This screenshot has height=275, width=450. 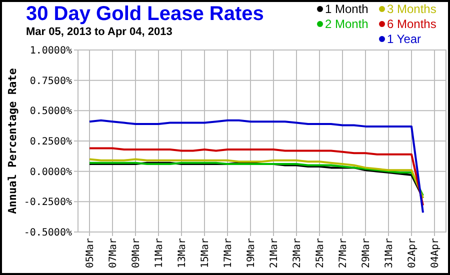 What do you see at coordinates (145, 14) in the screenshot?
I see `chart-title: 30 Day Gold Lease Rates` at bounding box center [145, 14].